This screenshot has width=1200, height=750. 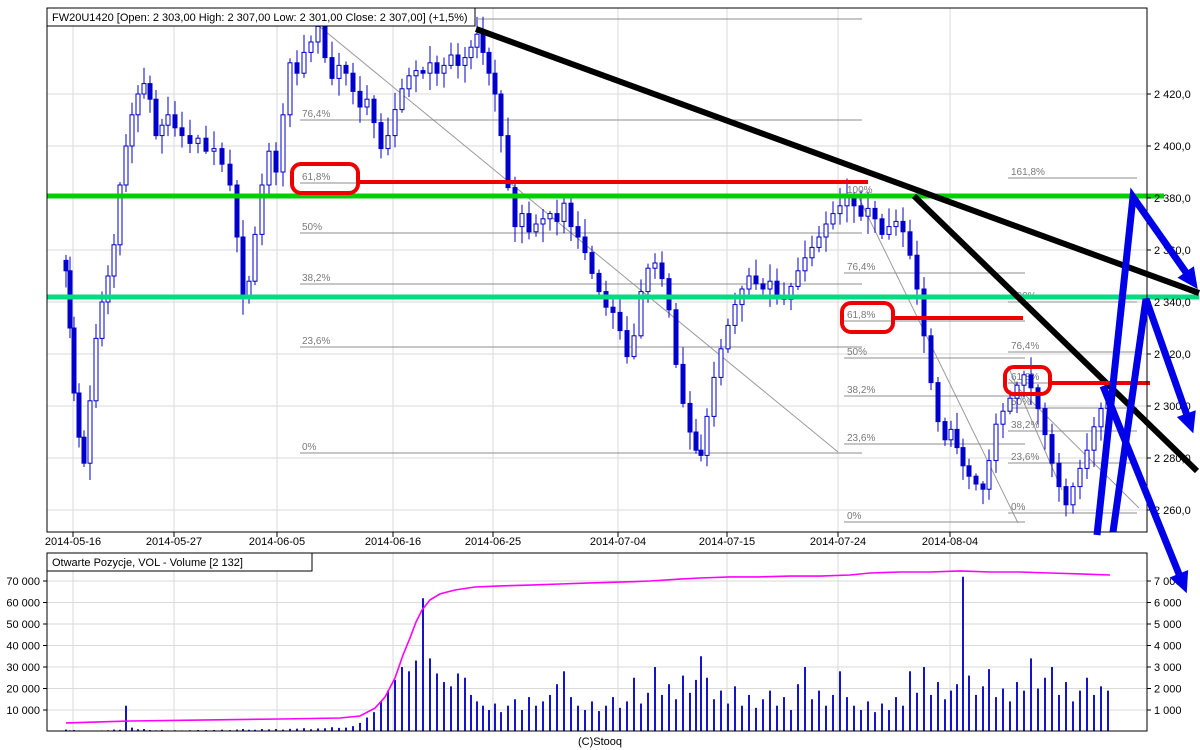 What do you see at coordinates (1055, 333) in the screenshot?
I see `downtrend-line` at bounding box center [1055, 333].